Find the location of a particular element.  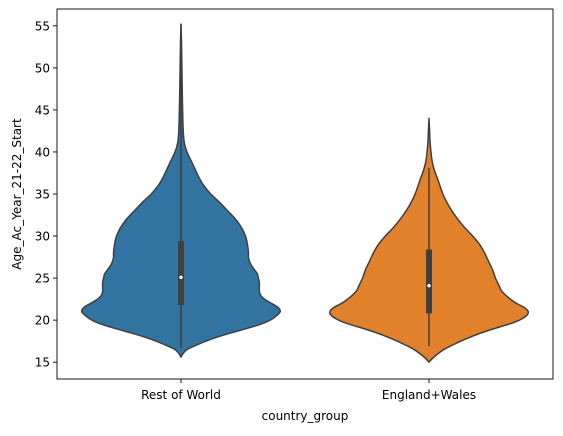

y-tick-label: 25 is located at coordinates (42, 279).